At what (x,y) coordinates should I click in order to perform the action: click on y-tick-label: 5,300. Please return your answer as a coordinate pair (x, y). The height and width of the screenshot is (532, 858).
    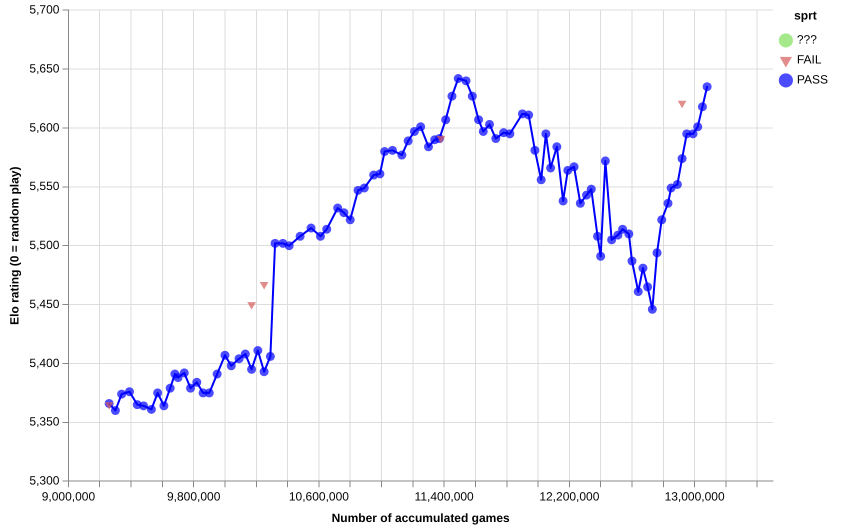
    Looking at the image, I should click on (44, 481).